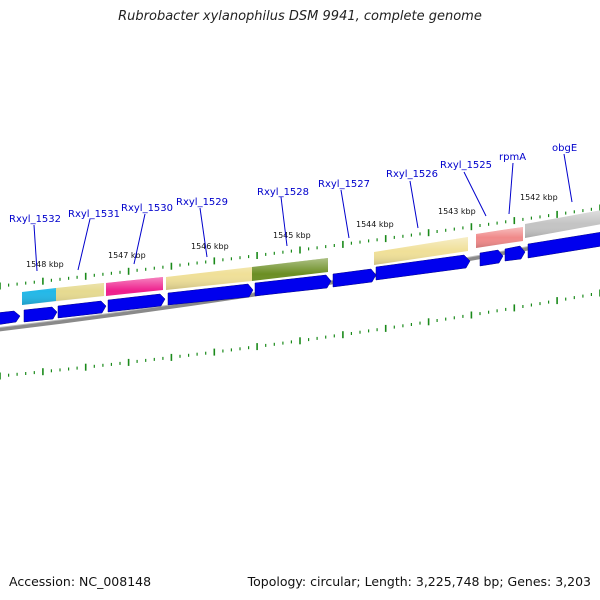 This screenshot has height=600, width=600. Describe the element at coordinates (35, 219) in the screenshot. I see `gene-label-rxyl-1532: Rxyl_1532` at that location.